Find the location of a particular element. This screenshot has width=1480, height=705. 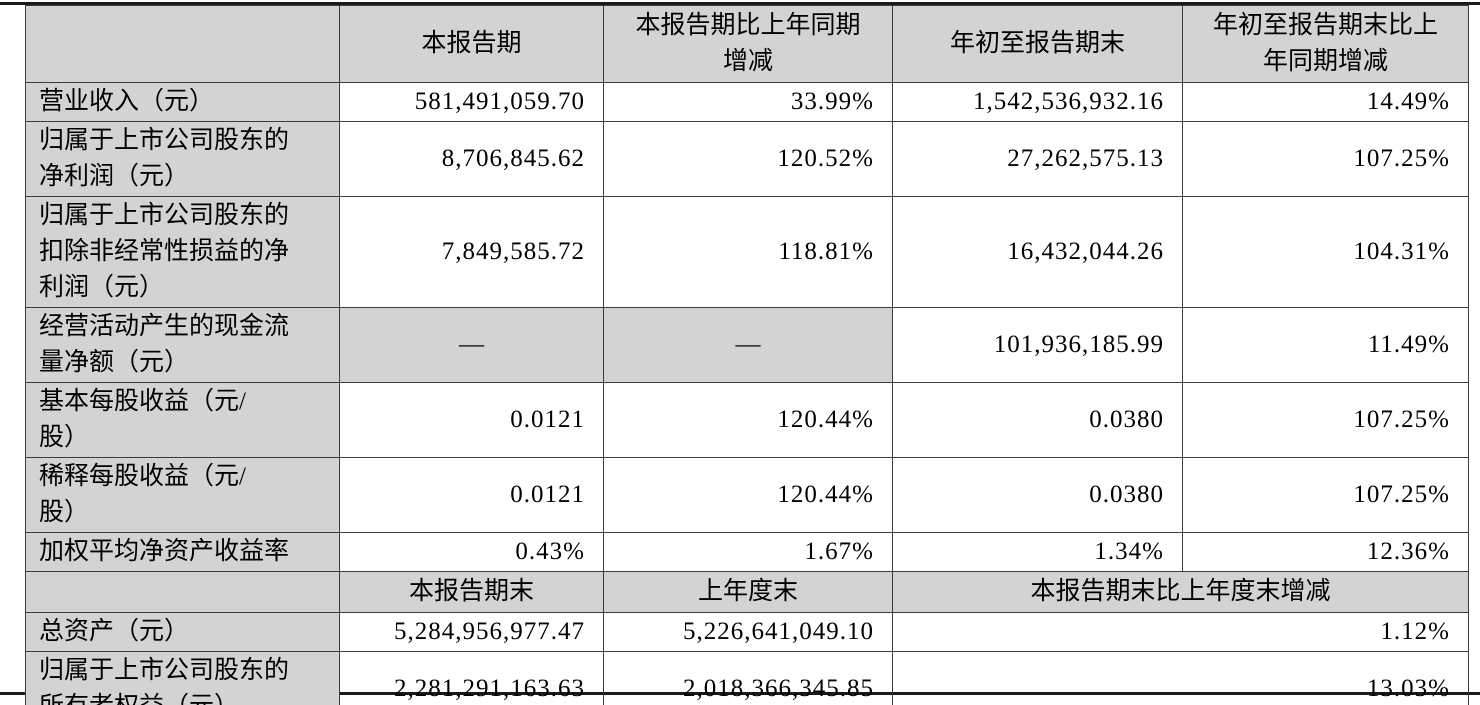

row-label: 归属于上市公司股东的 所有者权益（元） is located at coordinates (182, 678).